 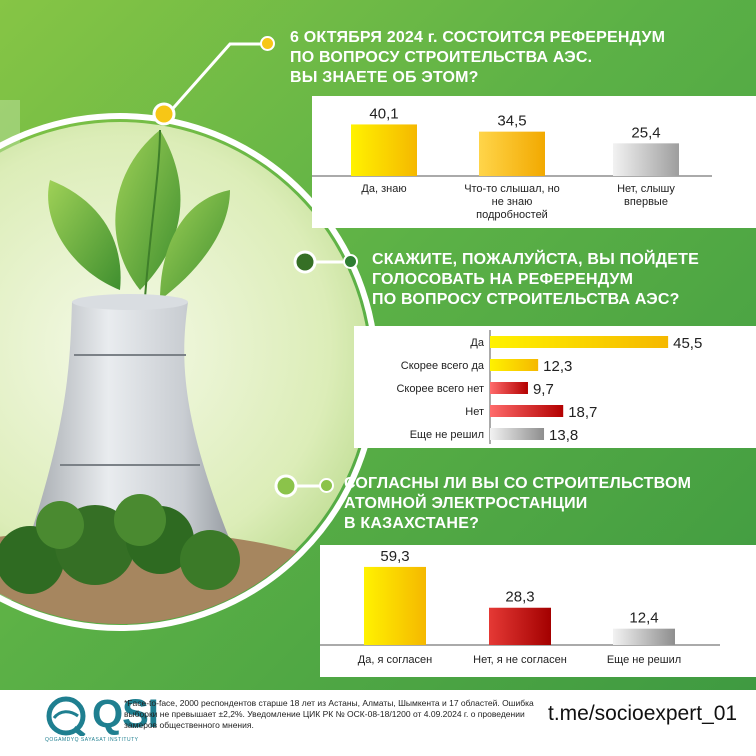 I want to click on category-label: Скорее всего нет, so click(x=440, y=389).